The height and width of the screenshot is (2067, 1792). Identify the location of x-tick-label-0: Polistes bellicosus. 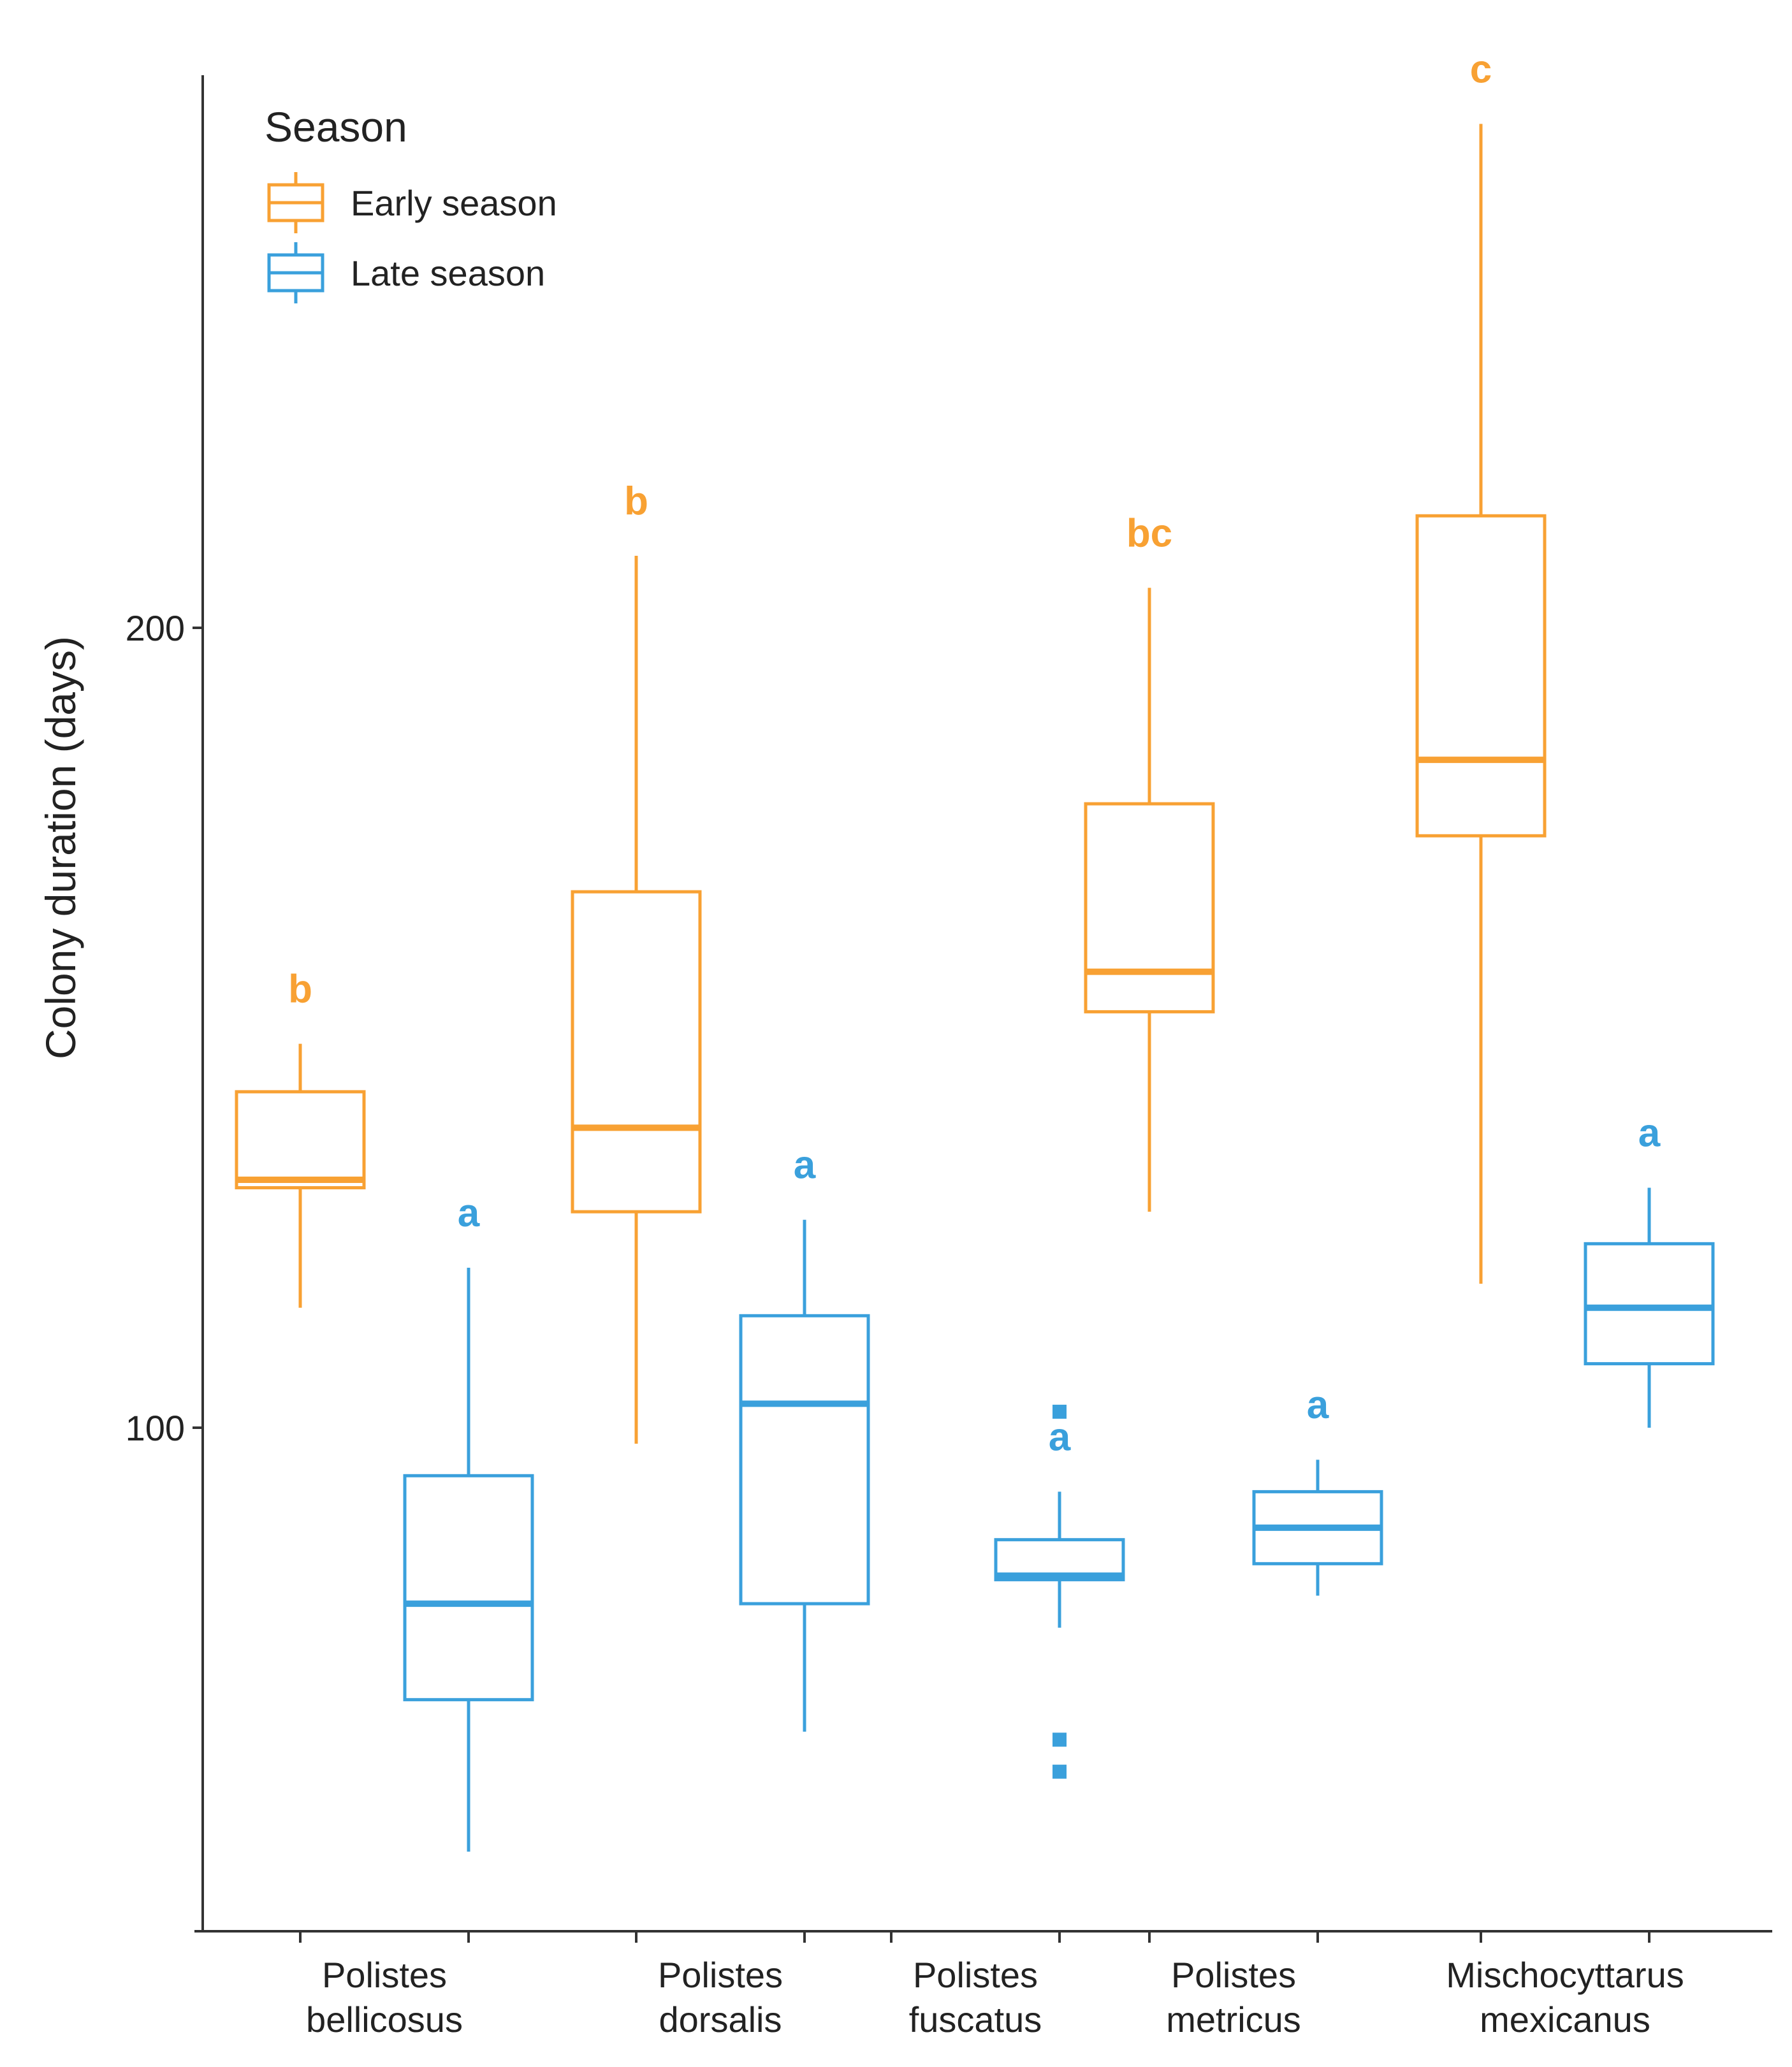
(384, 1998).